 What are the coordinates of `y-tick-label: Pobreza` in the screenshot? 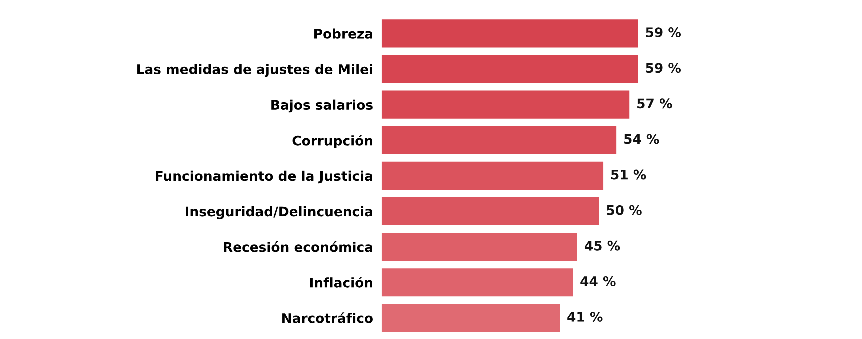 It's located at (343, 33).